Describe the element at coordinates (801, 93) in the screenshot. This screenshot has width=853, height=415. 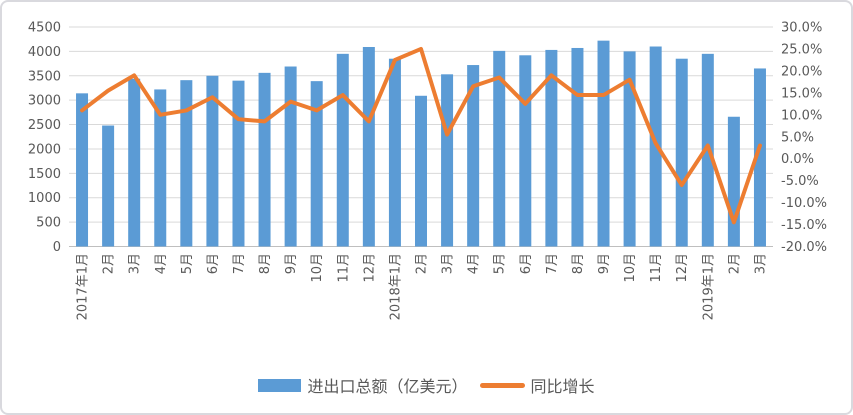
I see `right-axis-tick-label: 15.0%` at that location.